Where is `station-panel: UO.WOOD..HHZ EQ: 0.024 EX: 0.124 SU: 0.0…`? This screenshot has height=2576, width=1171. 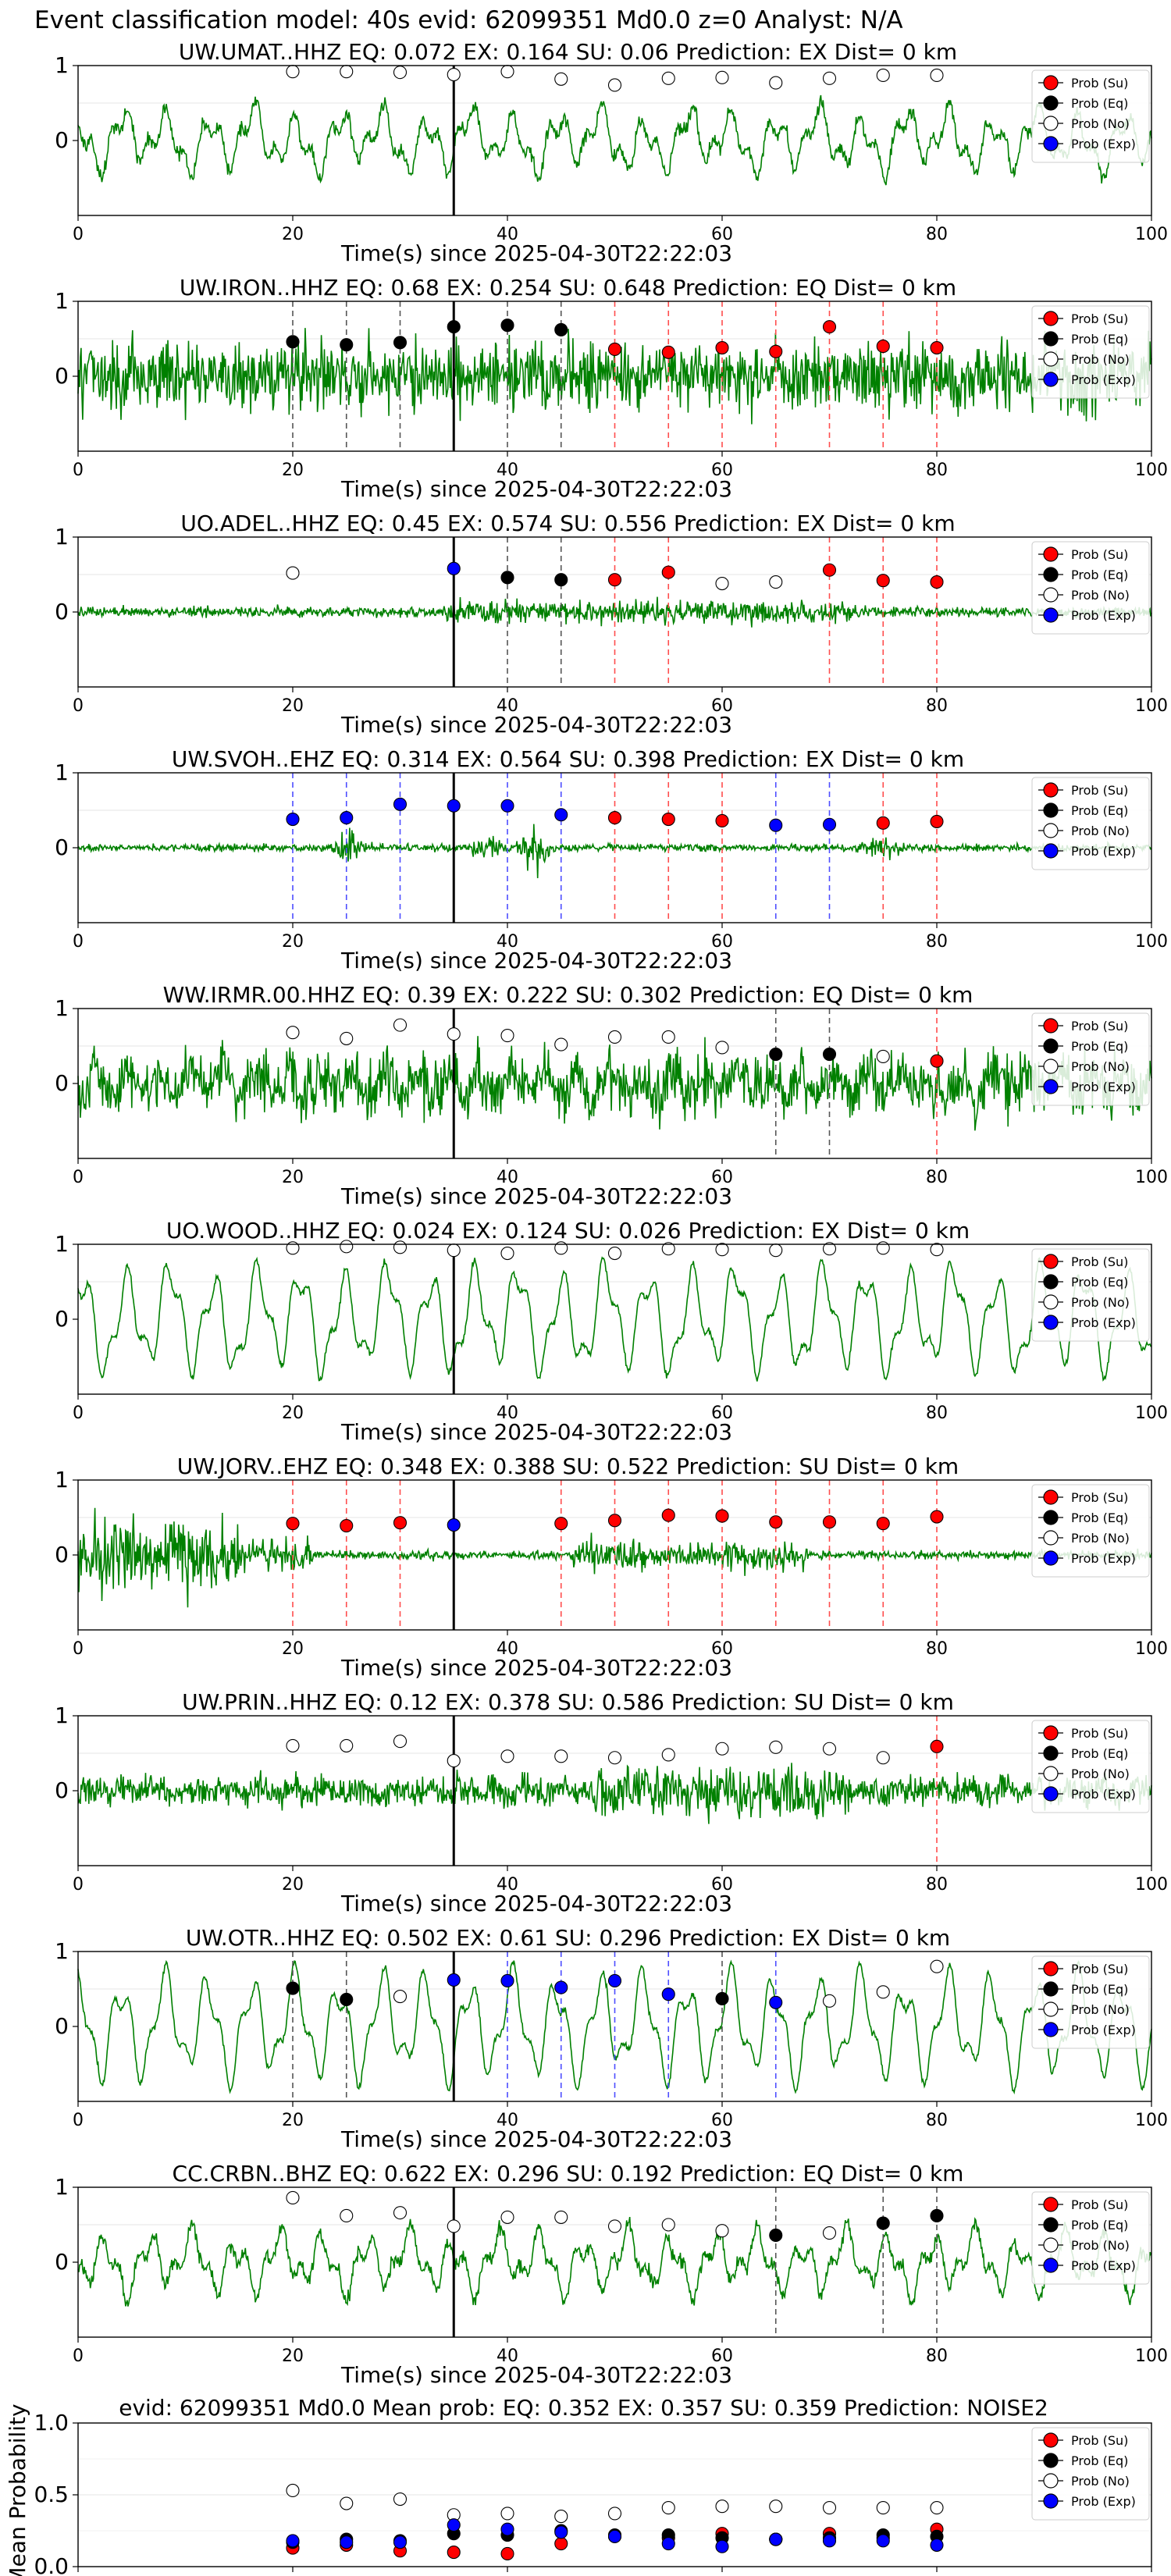 station-panel: UO.WOOD..HHZ EQ: 0.024 EX: 0.124 SU: 0.0… is located at coordinates (611, 1331).